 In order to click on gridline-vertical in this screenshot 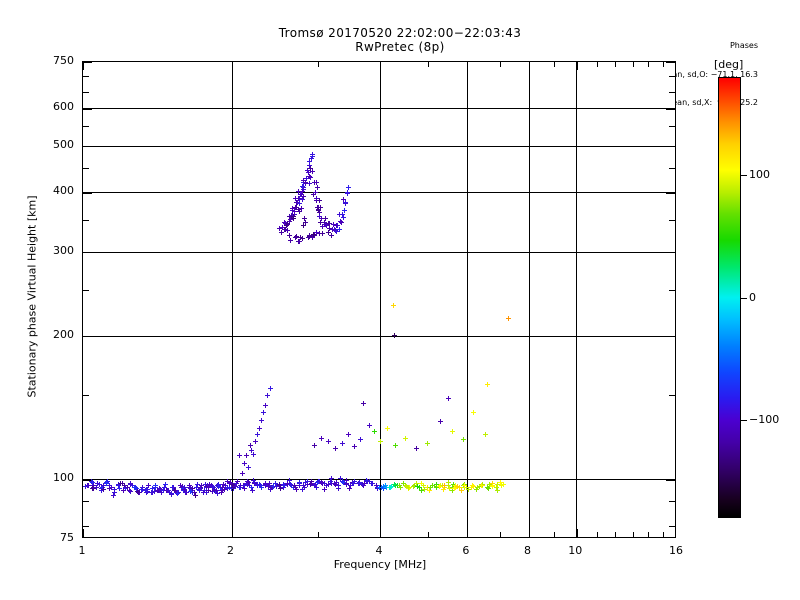, I will do `click(380, 299)`.